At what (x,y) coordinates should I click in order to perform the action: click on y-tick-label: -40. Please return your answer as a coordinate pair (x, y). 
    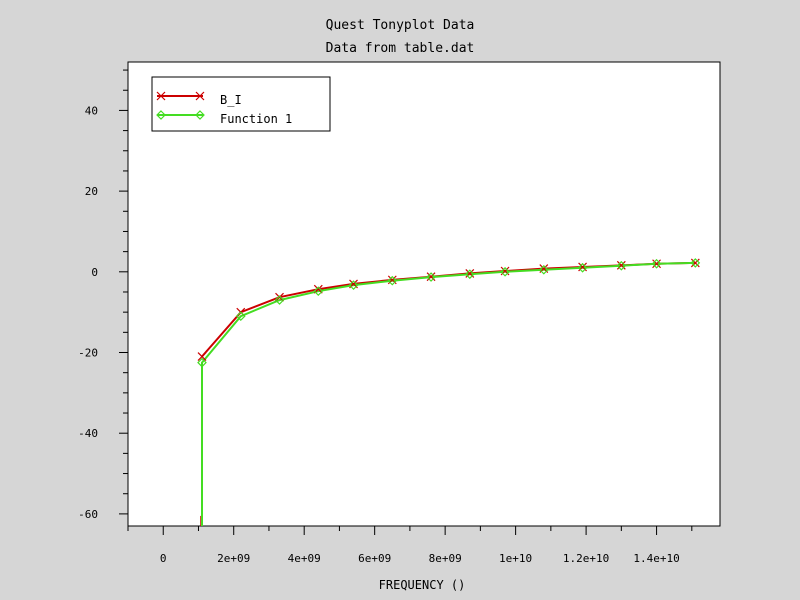
    Looking at the image, I should click on (88, 433).